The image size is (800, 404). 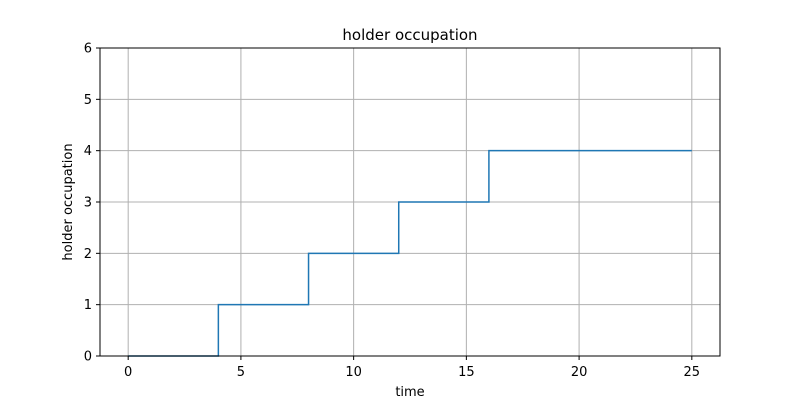 What do you see at coordinates (409, 35) in the screenshot?
I see `chart-title: holder occupation` at bounding box center [409, 35].